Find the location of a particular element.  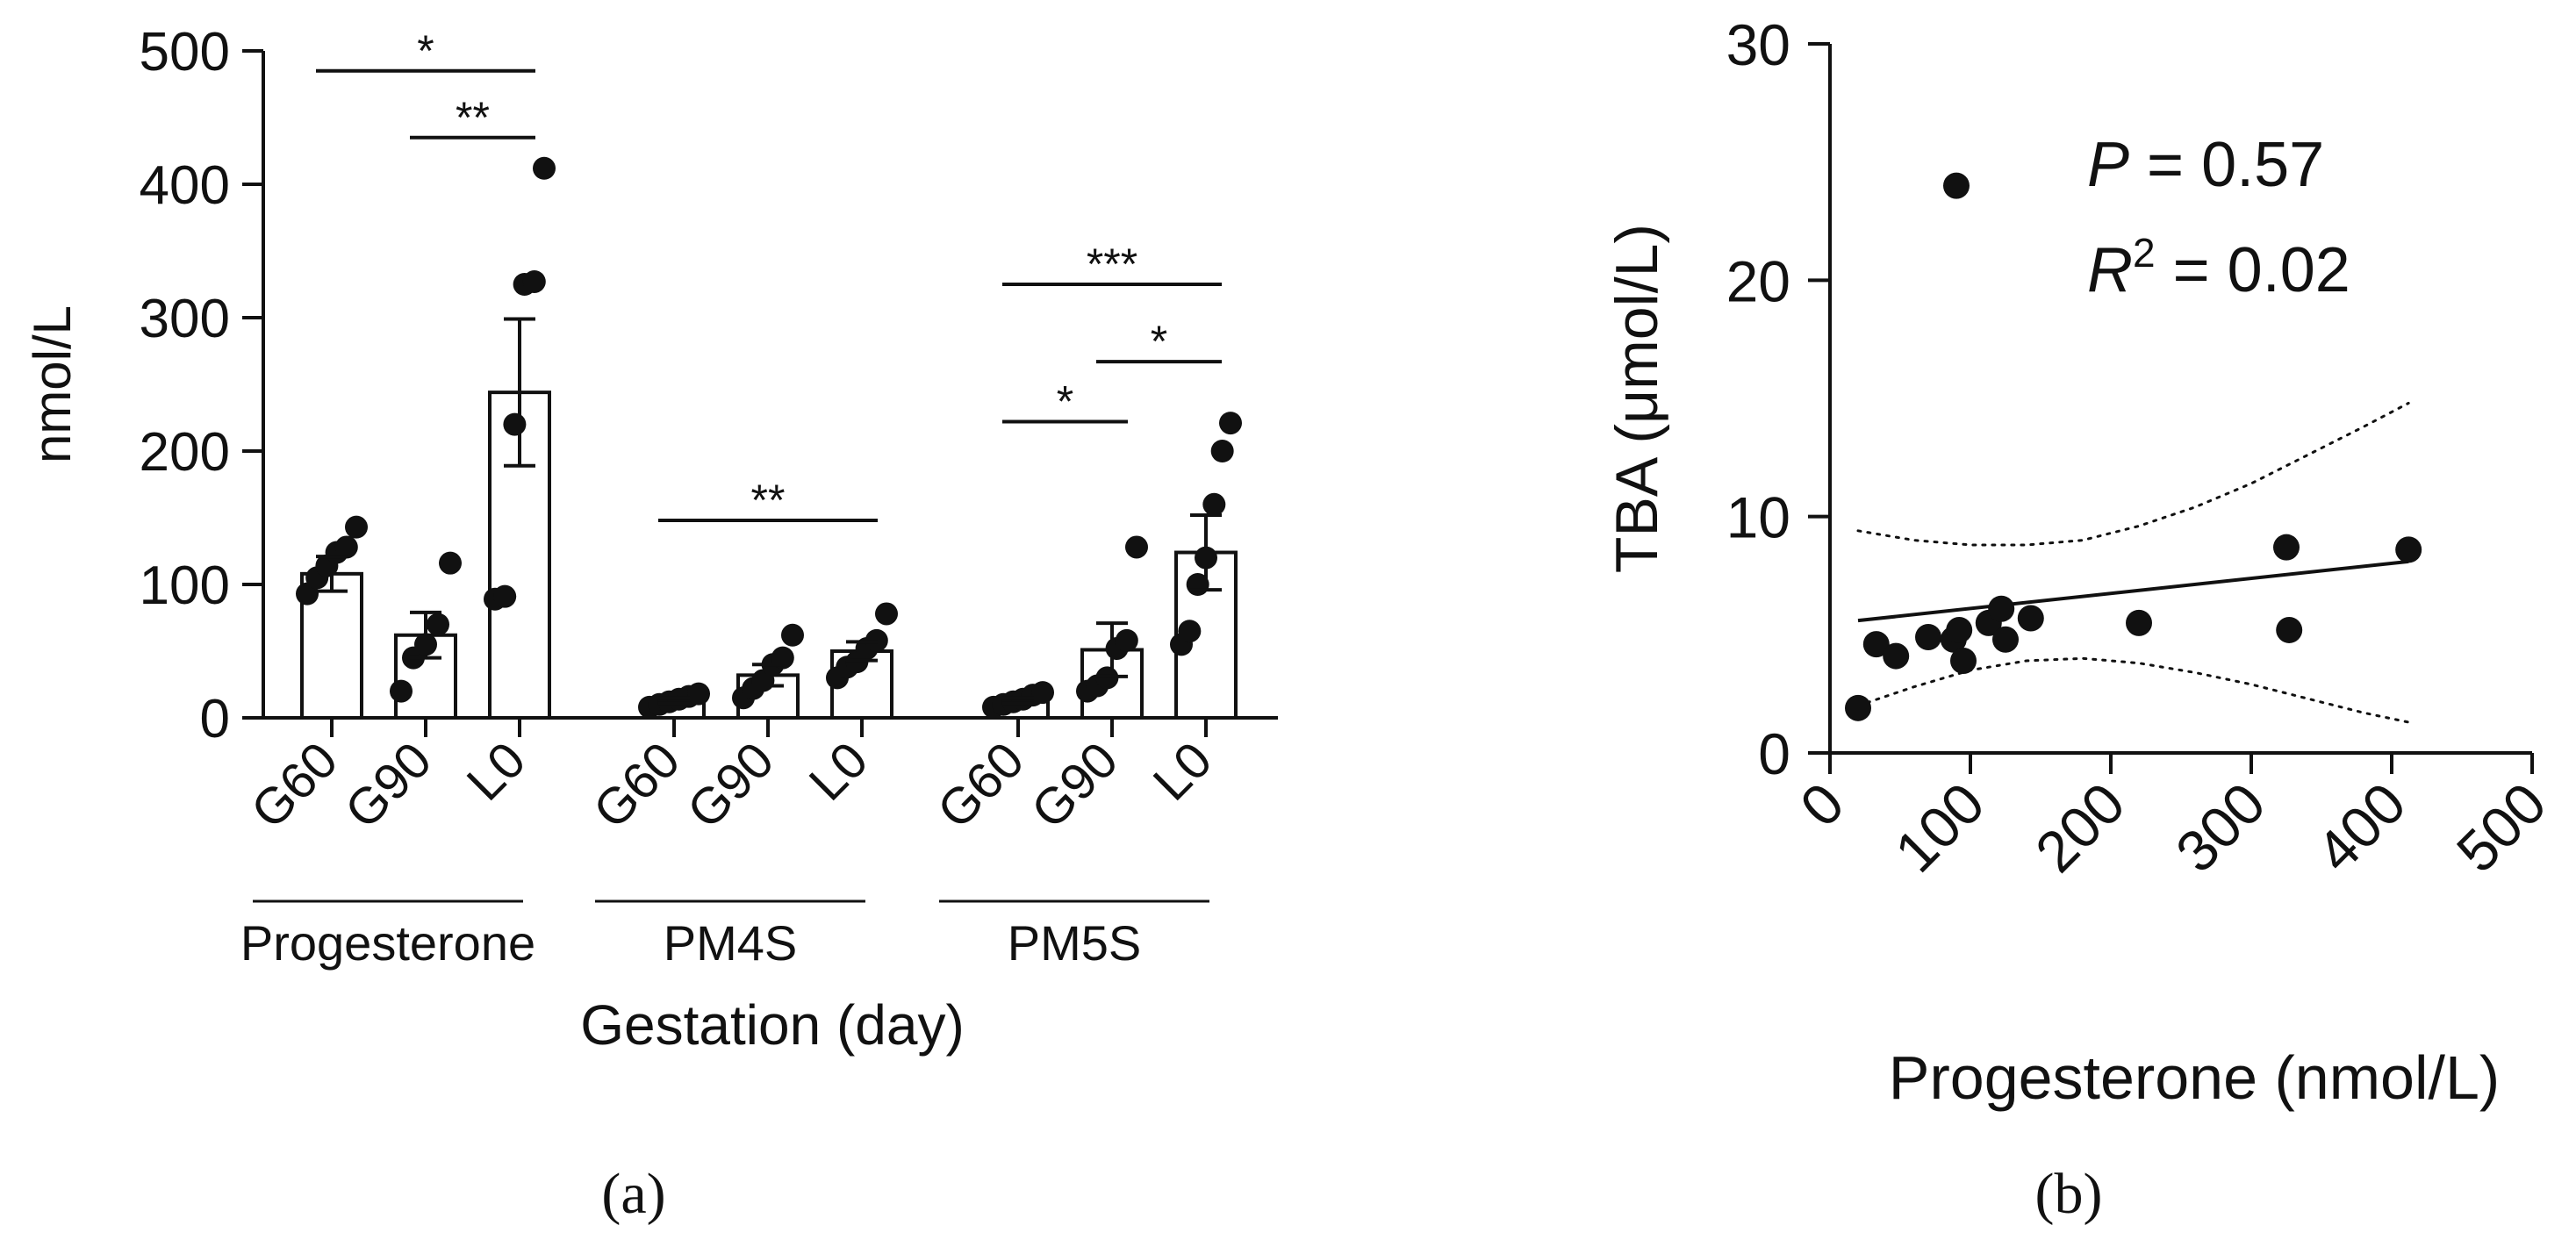

y-tick-label: 20 is located at coordinates (1758, 280).